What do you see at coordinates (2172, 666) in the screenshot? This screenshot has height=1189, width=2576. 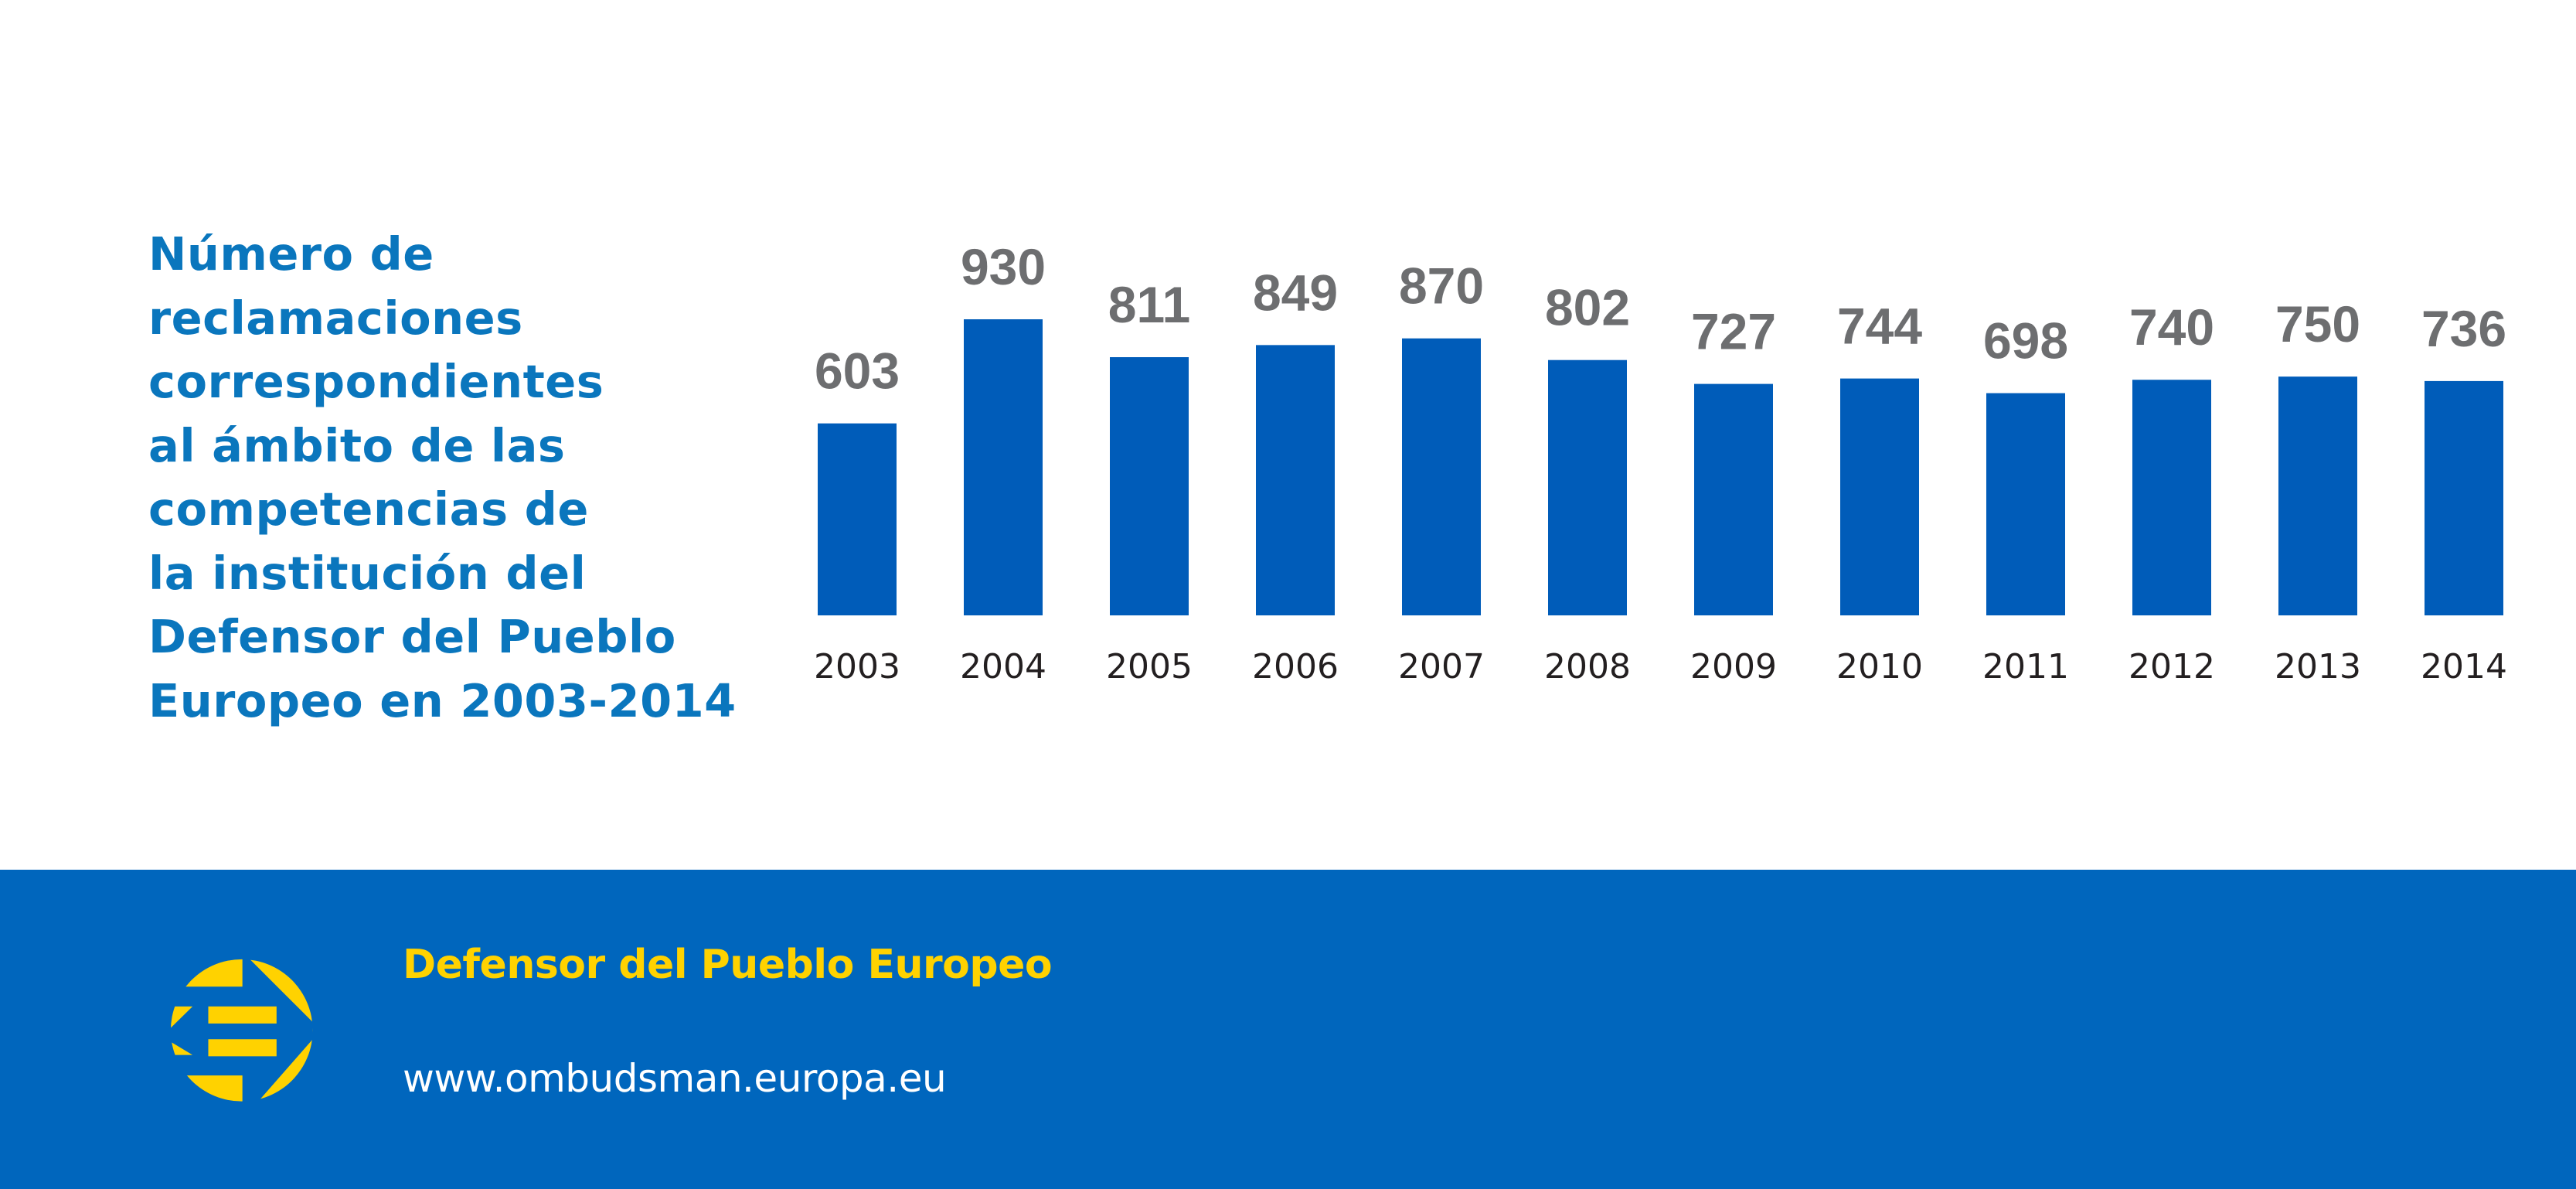 I see `year-label-2012: 2012` at bounding box center [2172, 666].